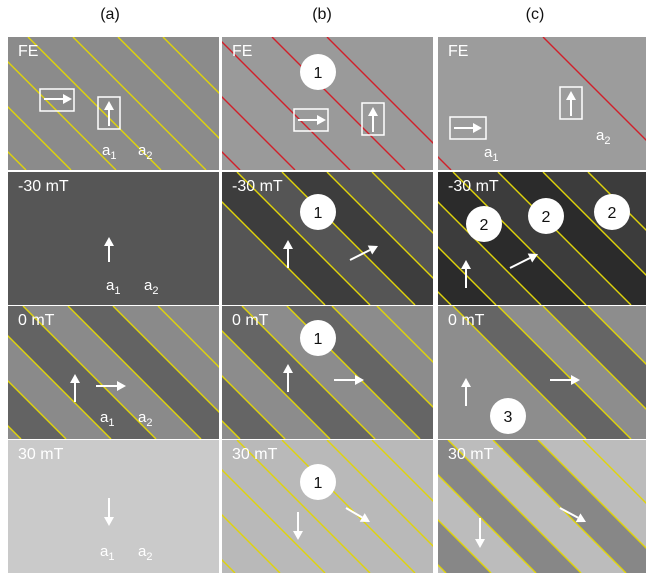 The image size is (646, 574). Describe the element at coordinates (113, 506) in the screenshot. I see `image-panel-a-4: a1 a2 30 mT` at that location.